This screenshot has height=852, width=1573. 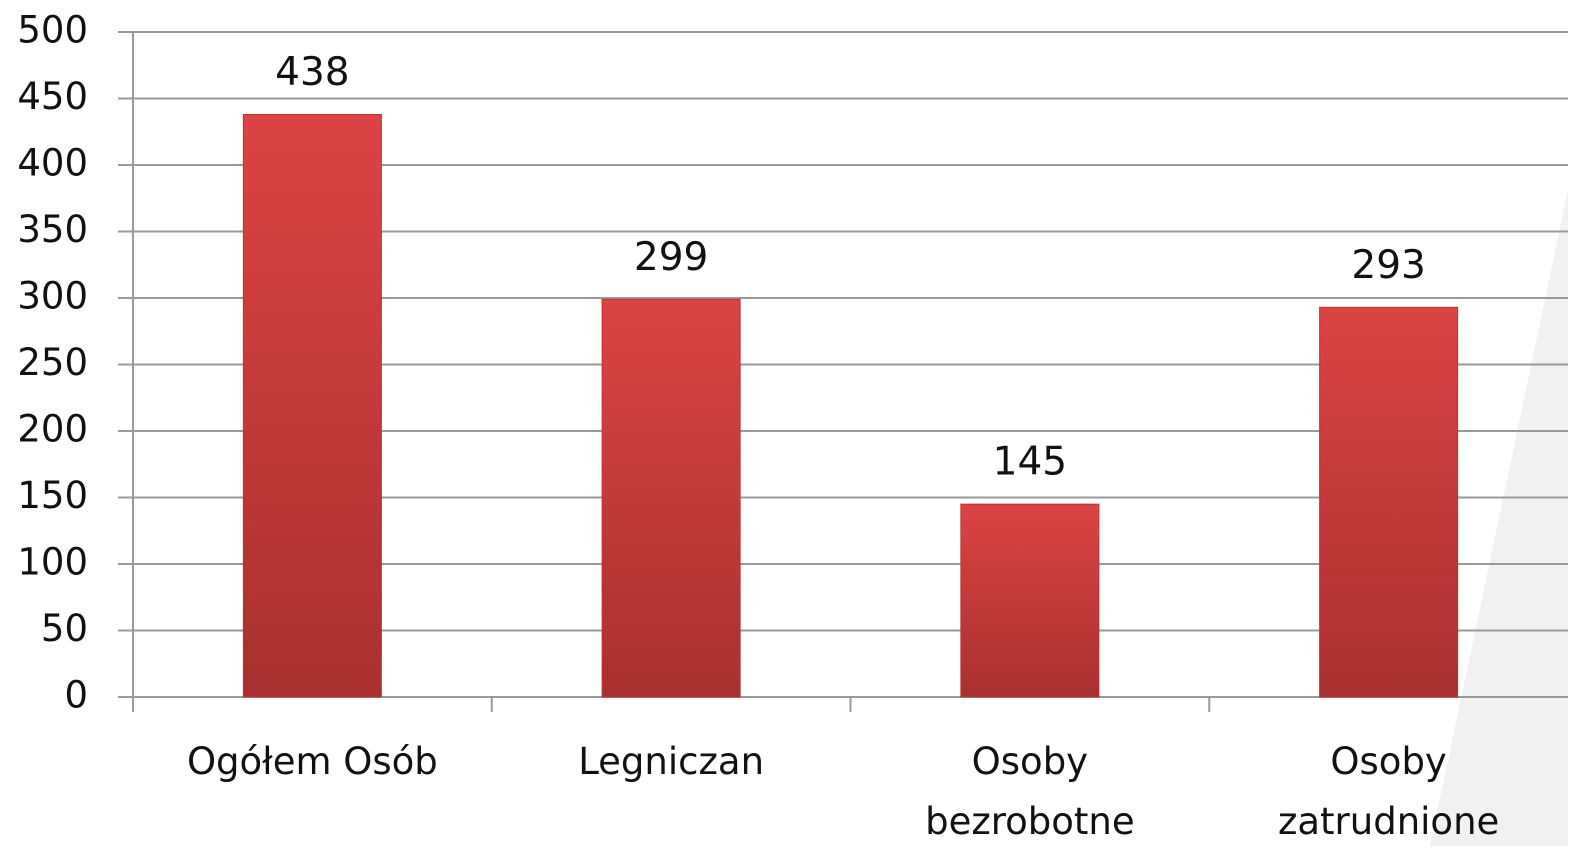 What do you see at coordinates (312, 761) in the screenshot?
I see `x-tick-label: Ogółem Osób` at bounding box center [312, 761].